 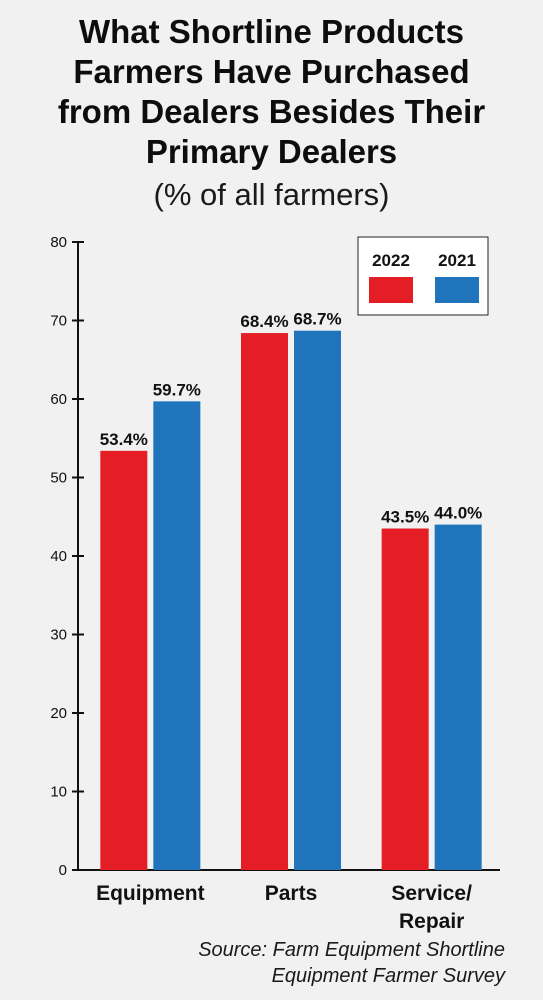 What do you see at coordinates (264, 321) in the screenshot?
I see `data-label-2022-1: 68.4%` at bounding box center [264, 321].